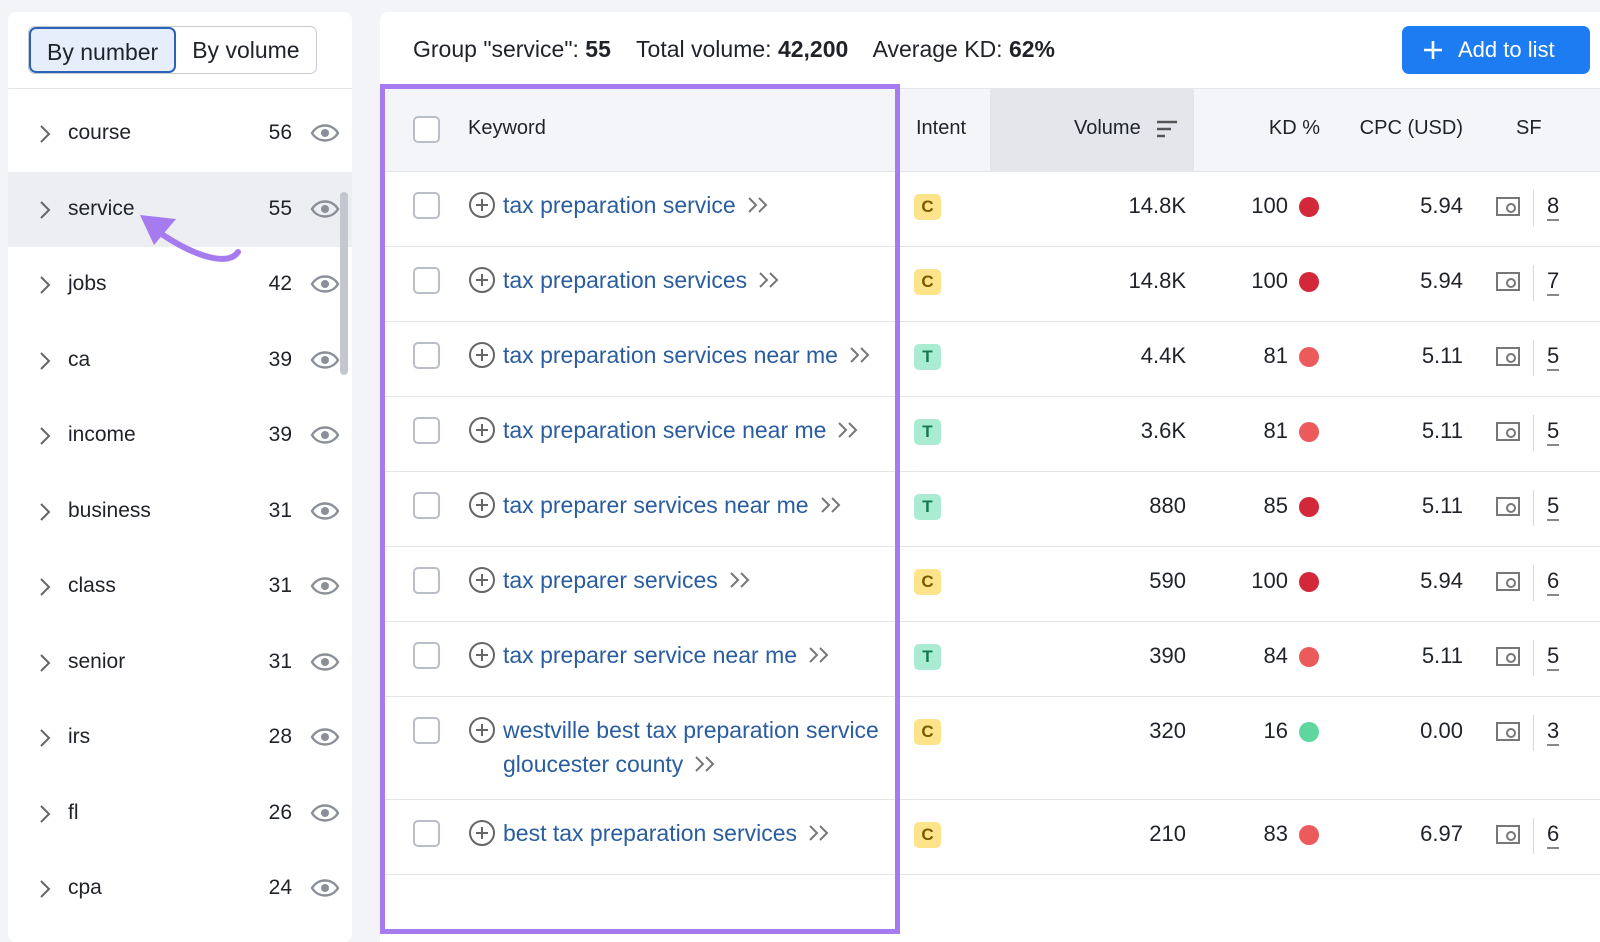 The width and height of the screenshot is (1600, 942). What do you see at coordinates (610, 580) in the screenshot?
I see `keyword-link: tax preparer services` at bounding box center [610, 580].